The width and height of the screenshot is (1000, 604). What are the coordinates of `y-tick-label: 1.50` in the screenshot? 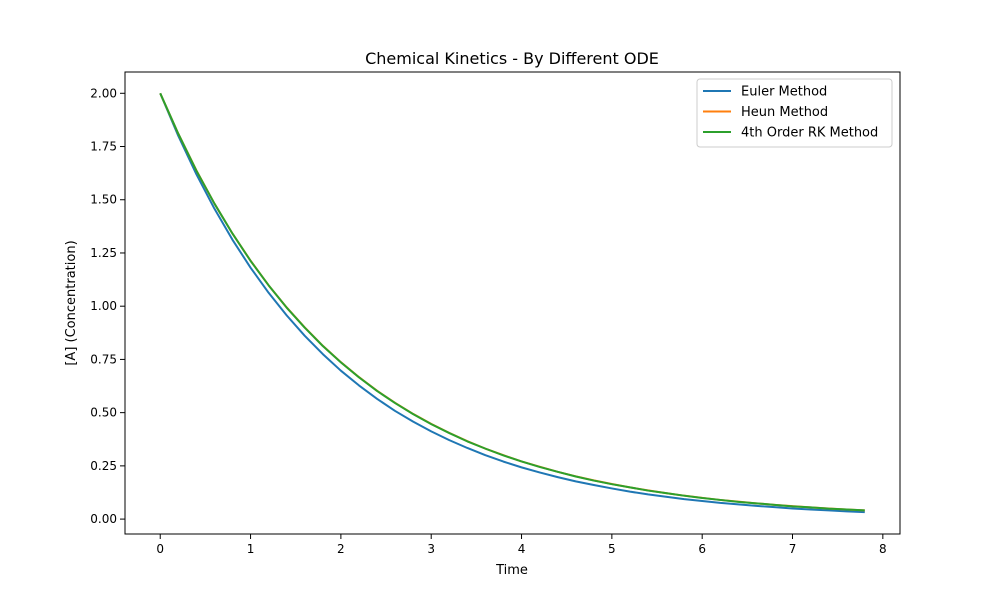 It's located at (103, 200).